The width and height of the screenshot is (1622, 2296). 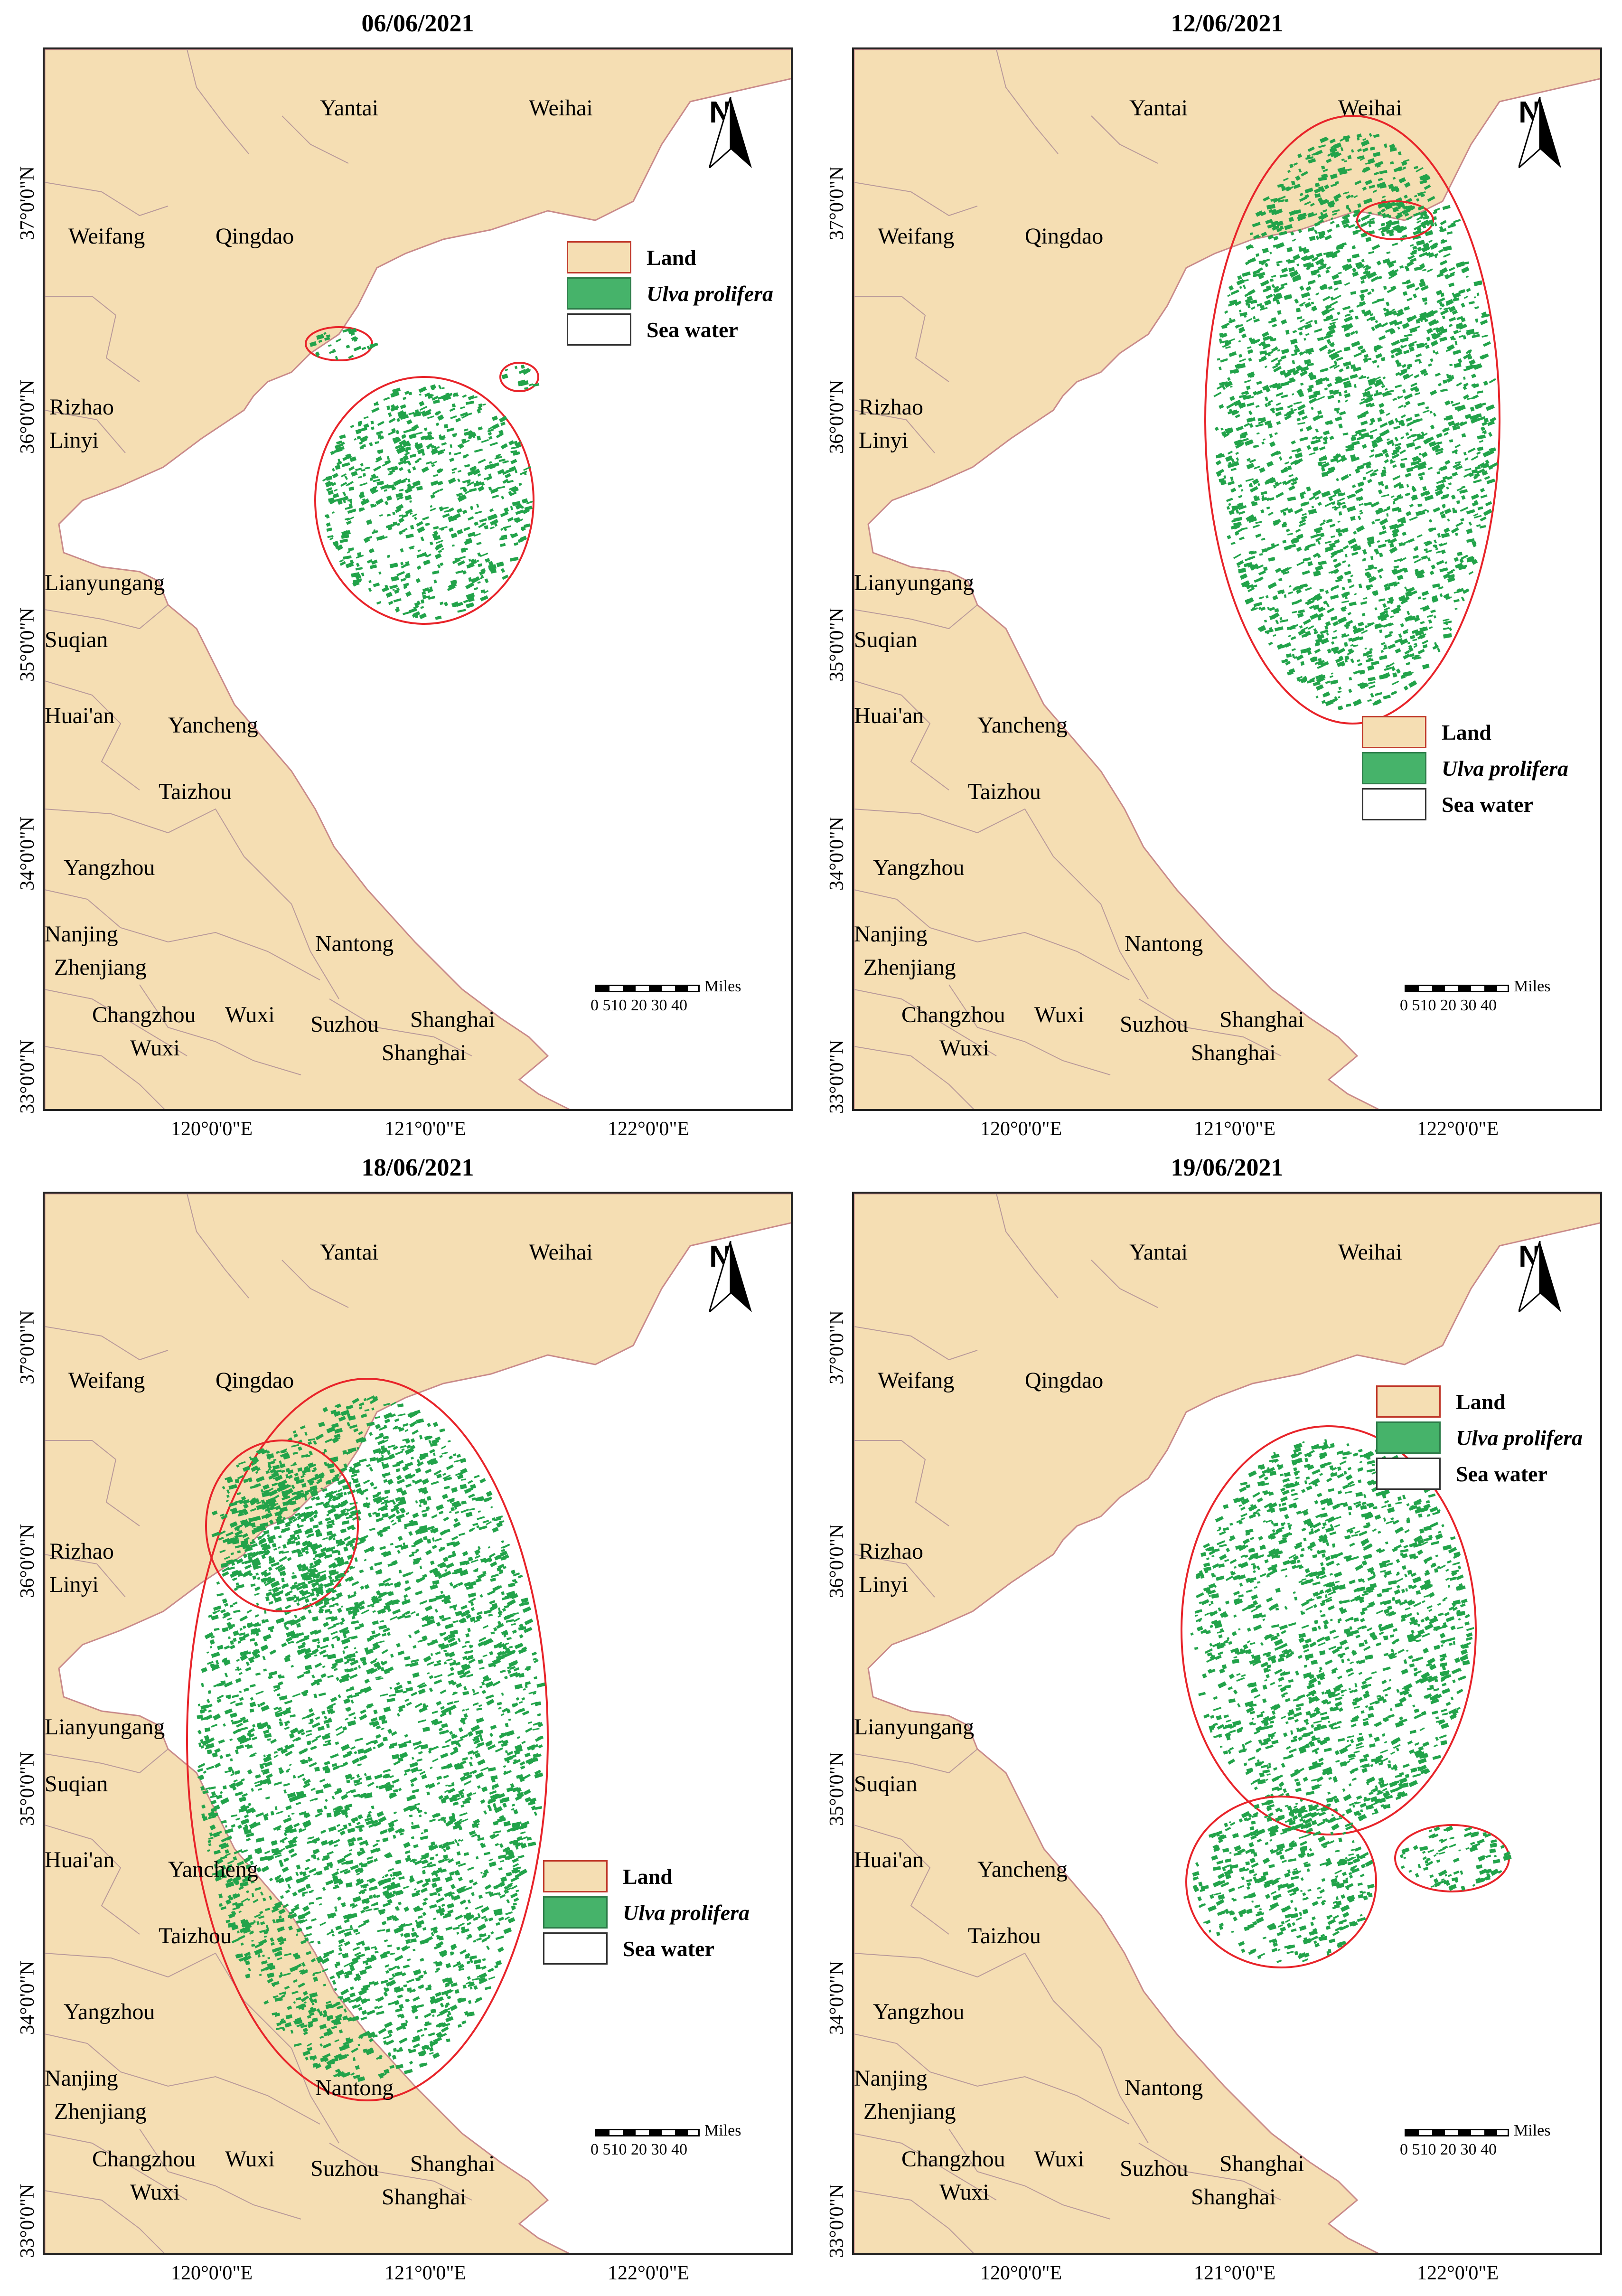 I want to click on city-label-nanjing: Nanjing, so click(x=891, y=934).